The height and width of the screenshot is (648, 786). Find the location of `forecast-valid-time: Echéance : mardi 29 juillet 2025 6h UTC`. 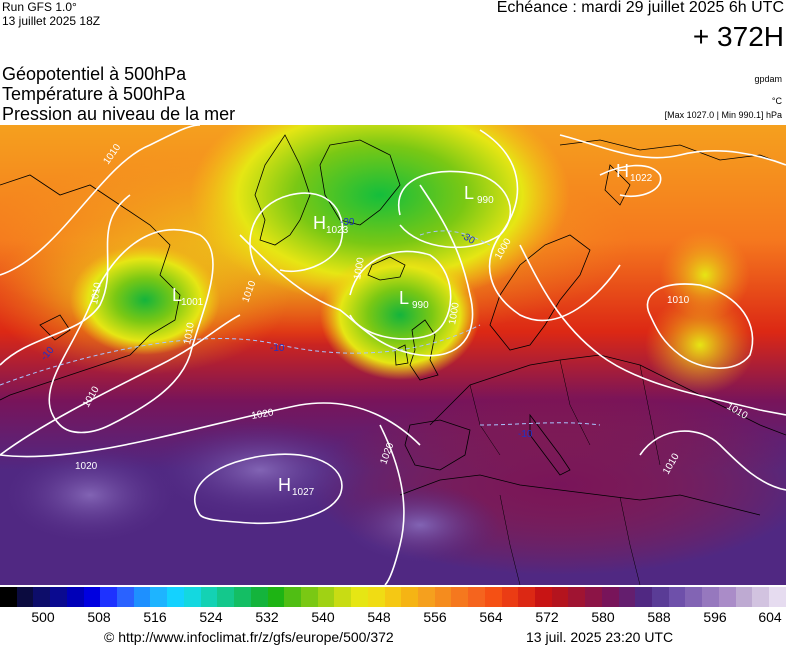

forecast-valid-time: Echéance : mardi 29 juillet 2025 6h UTC is located at coordinates (640, 8).